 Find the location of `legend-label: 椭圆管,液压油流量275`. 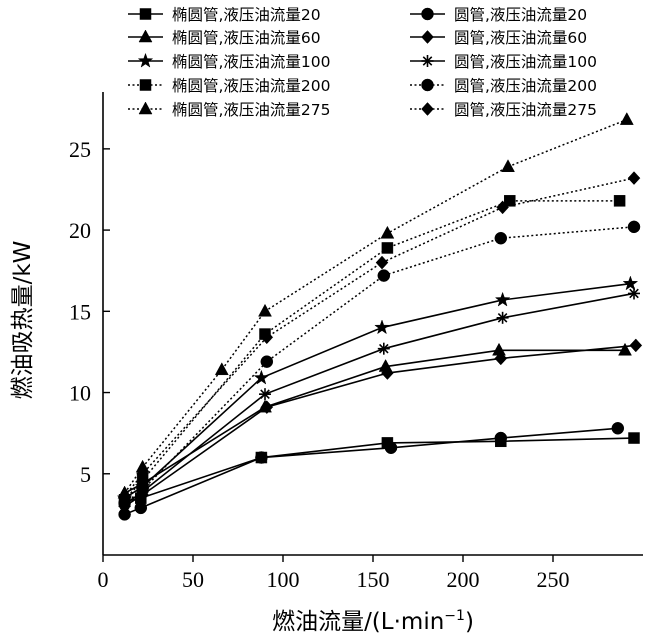

legend-label: 椭圆管,液压油流量275 is located at coordinates (251, 110).